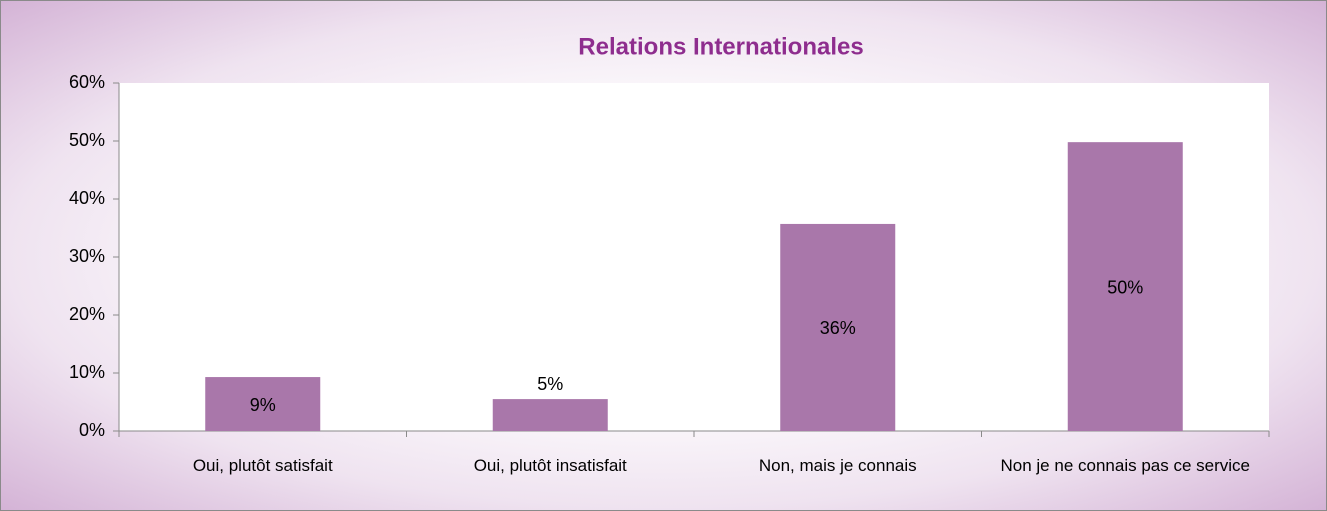  I want to click on data-label: 36%, so click(838, 328).